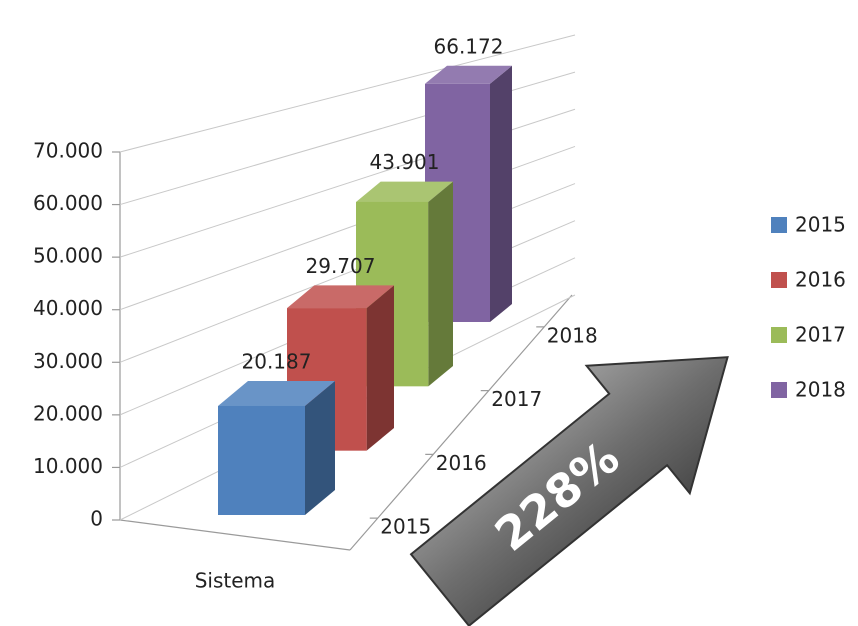  I want to click on x-tick-label: Sistema, so click(235, 581).